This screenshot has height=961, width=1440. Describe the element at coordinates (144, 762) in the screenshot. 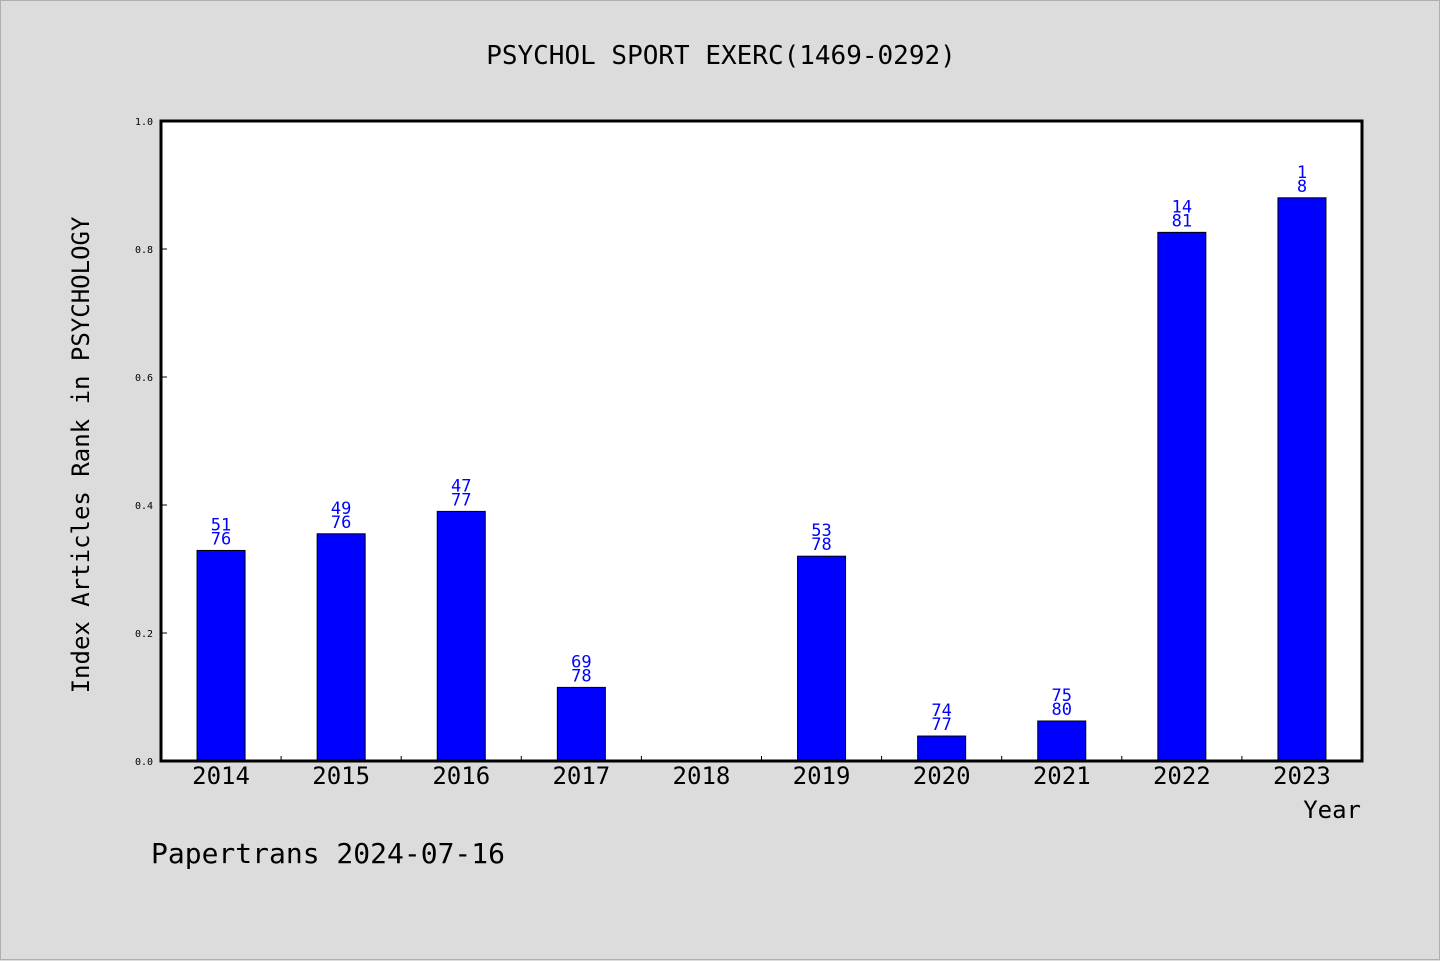

I see `y-tick-label: 0.0` at that location.